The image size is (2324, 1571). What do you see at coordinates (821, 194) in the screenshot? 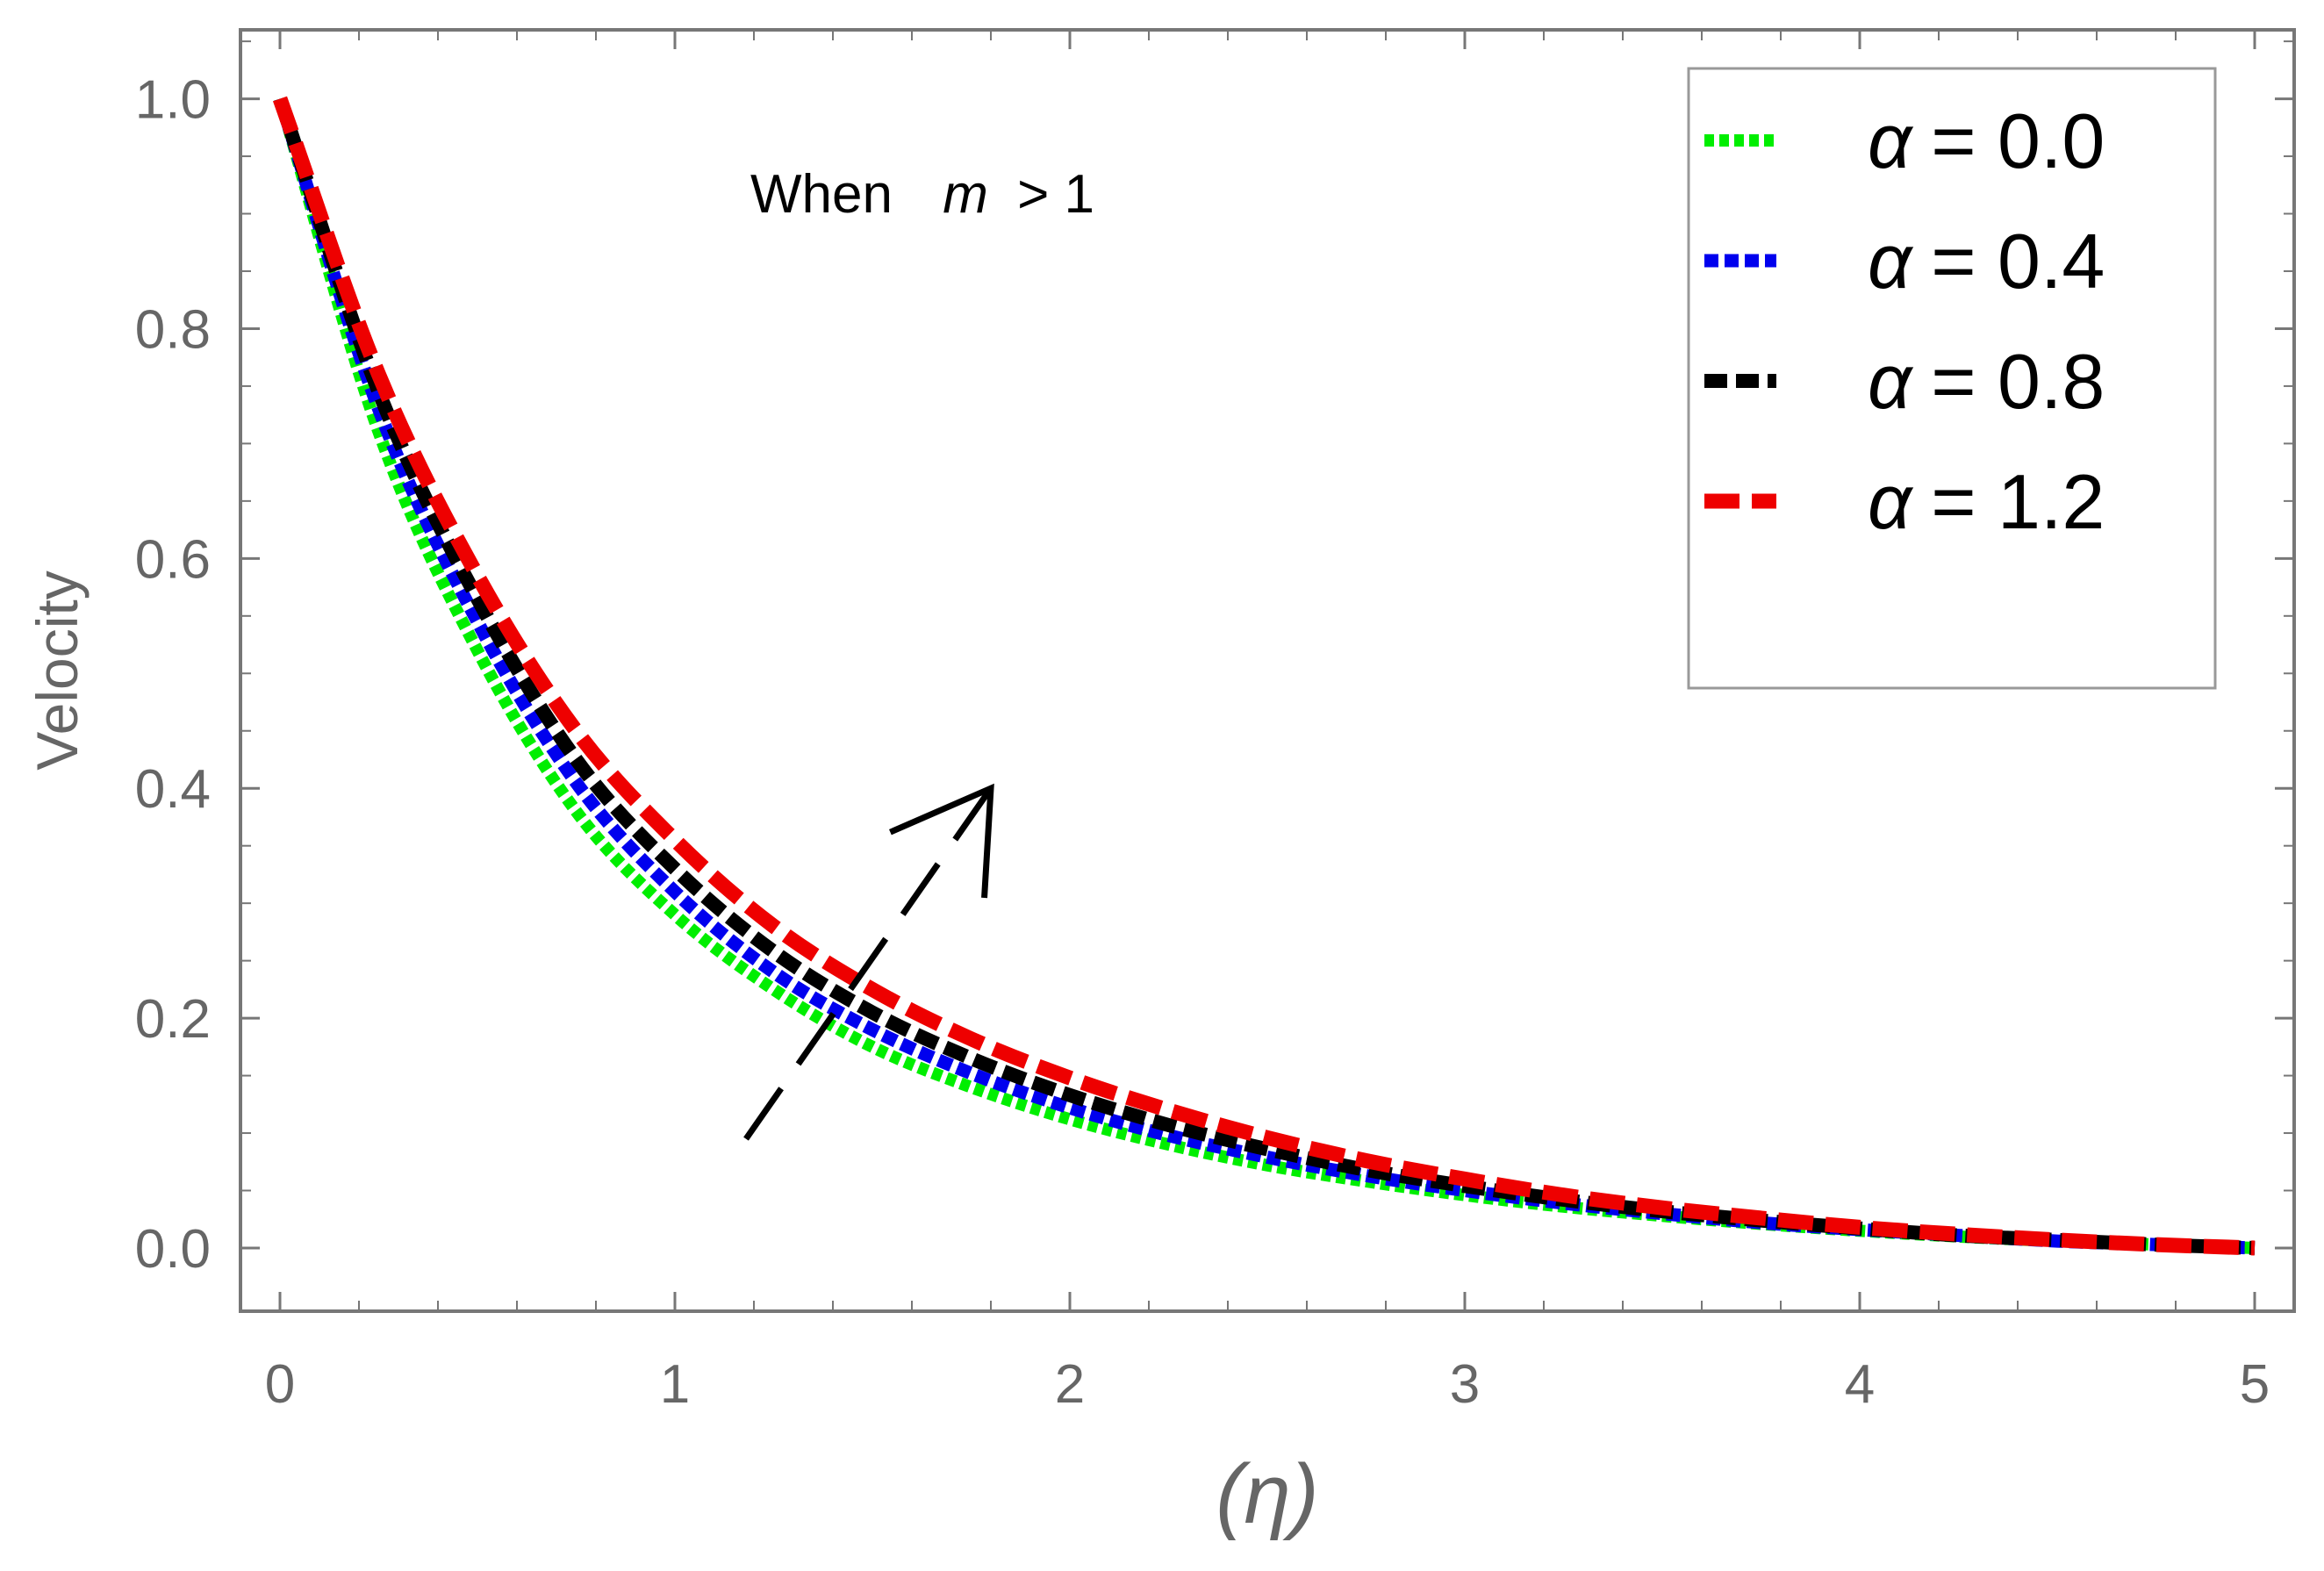
I see `annotation-text-before: When` at bounding box center [821, 194].